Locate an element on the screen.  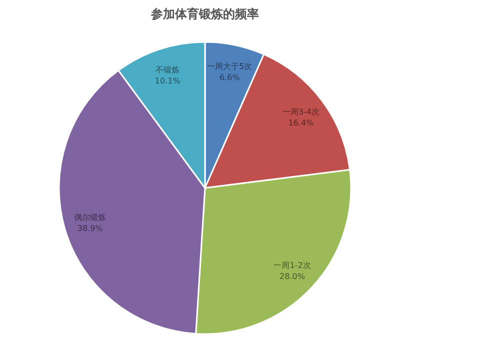
slice-label: 一周1-2次 is located at coordinates (292, 265).